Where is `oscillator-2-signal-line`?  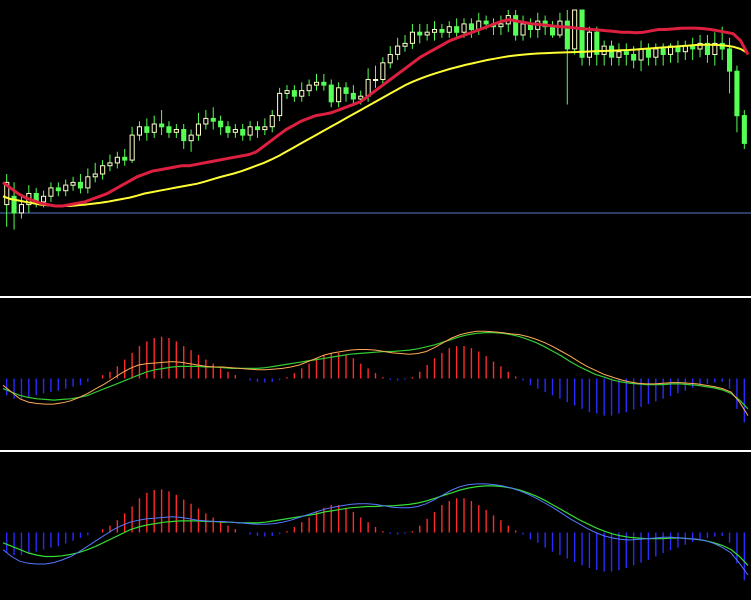
oscillator-2-signal-line is located at coordinates (375, 525).